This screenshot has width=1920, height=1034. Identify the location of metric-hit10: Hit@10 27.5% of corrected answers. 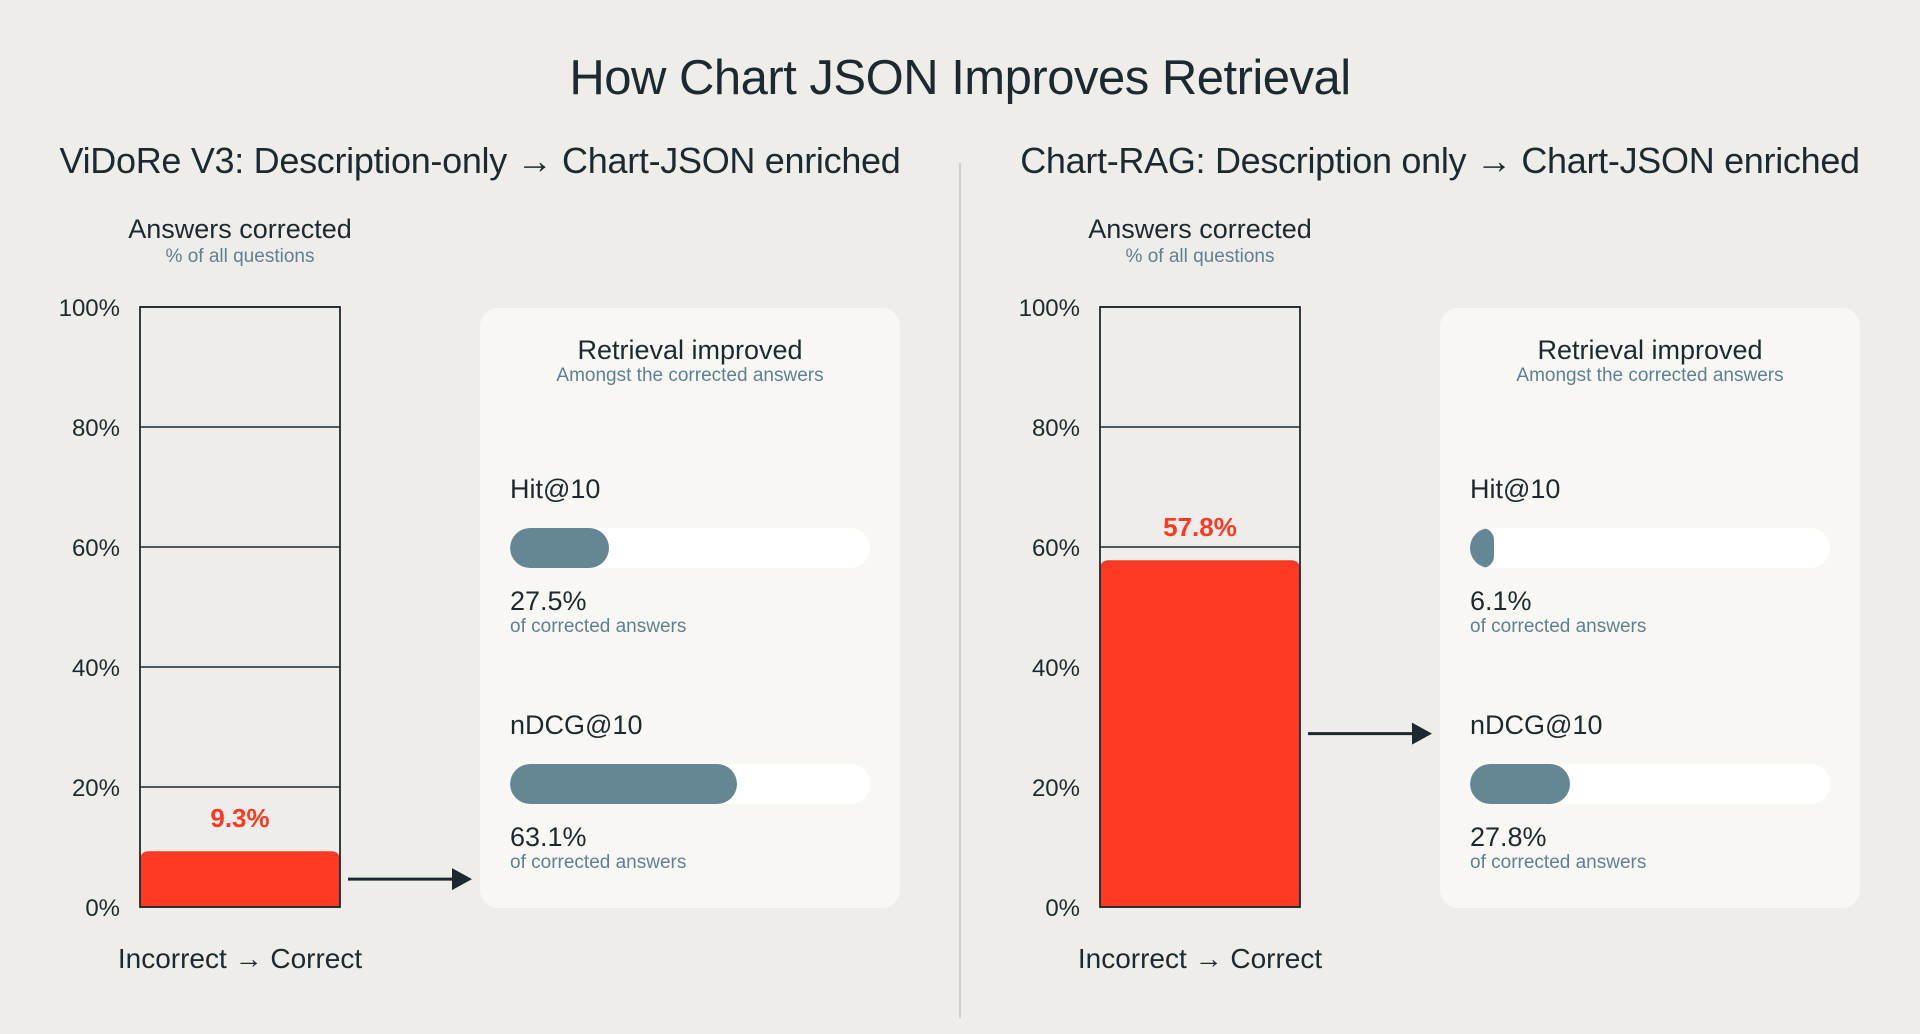
(690, 556).